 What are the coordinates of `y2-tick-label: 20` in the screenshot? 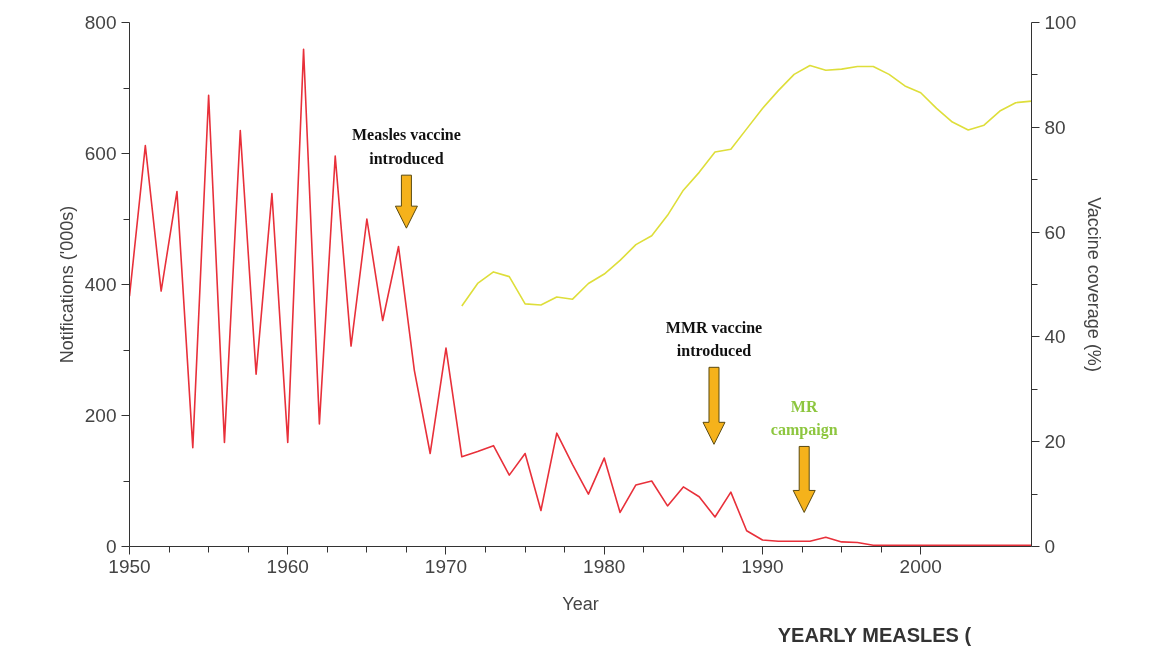 It's located at (1055, 442).